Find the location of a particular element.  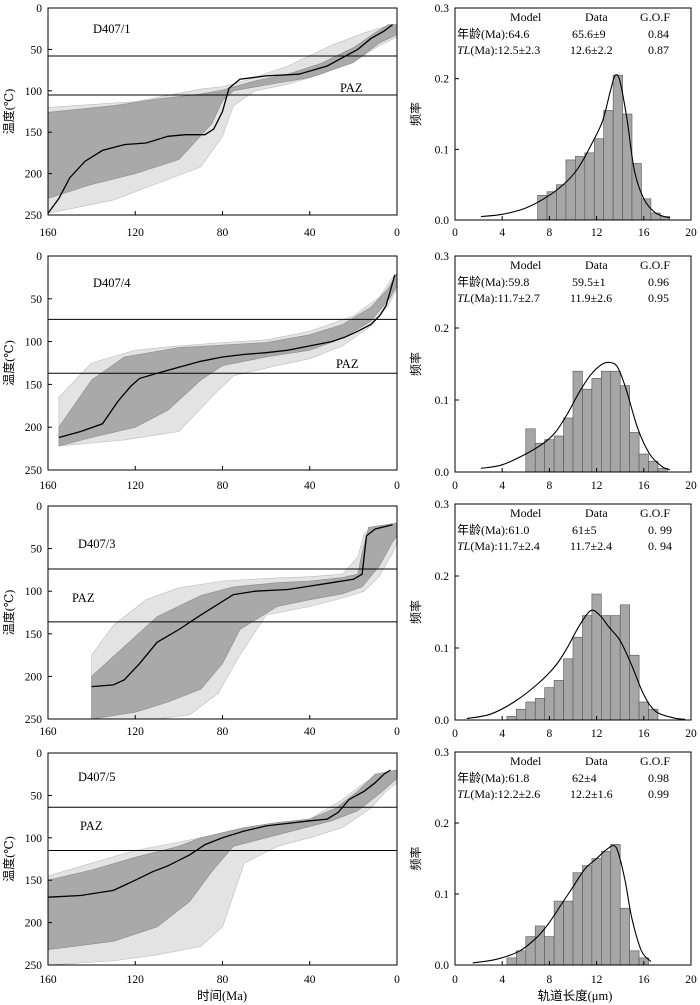

tl-model-value: TL(Ma):11.7±2.7 is located at coordinates (498, 298).